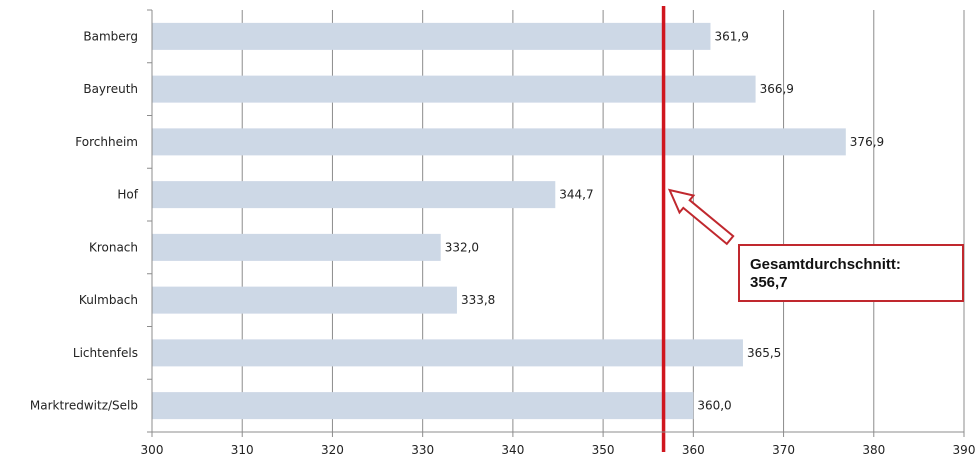 Image resolution: width=976 pixels, height=465 pixels. I want to click on data-label: 344,7, so click(576, 195).